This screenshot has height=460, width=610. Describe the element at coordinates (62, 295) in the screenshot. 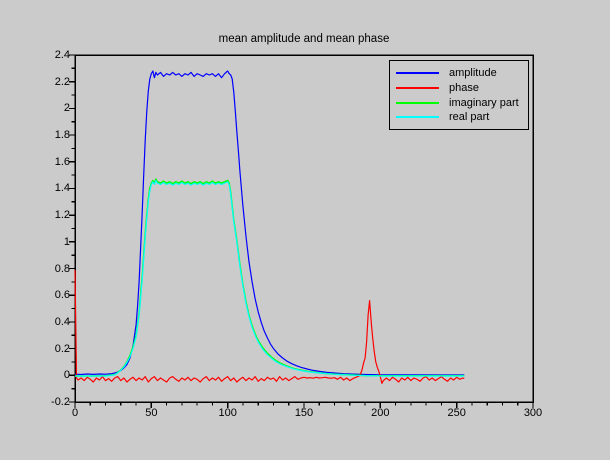

I see `y-tick-label: 0.6` at that location.